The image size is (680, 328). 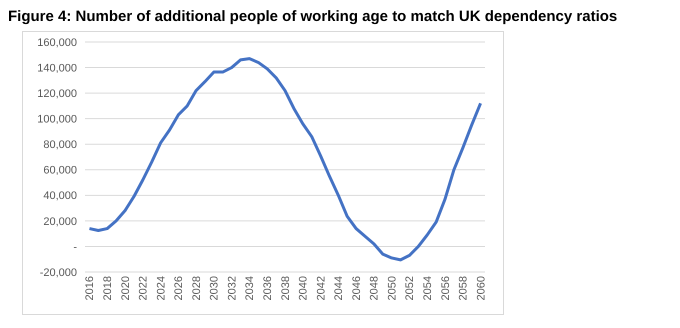 What do you see at coordinates (446, 288) in the screenshot?
I see `x-tick-label: 2056` at bounding box center [446, 288].